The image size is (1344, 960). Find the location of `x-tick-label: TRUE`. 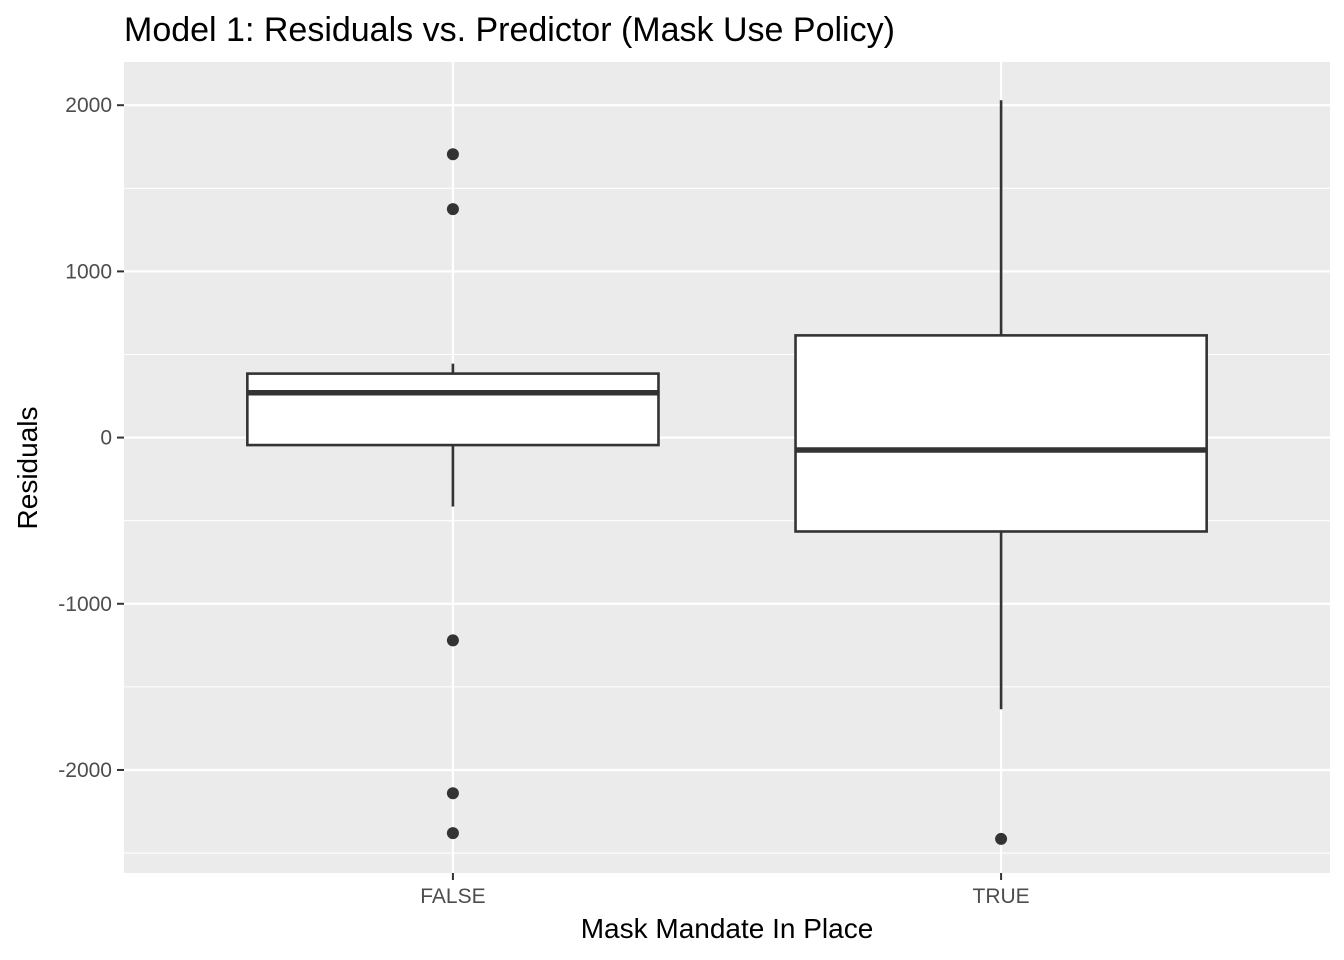

x-tick-label: TRUE is located at coordinates (1001, 896).